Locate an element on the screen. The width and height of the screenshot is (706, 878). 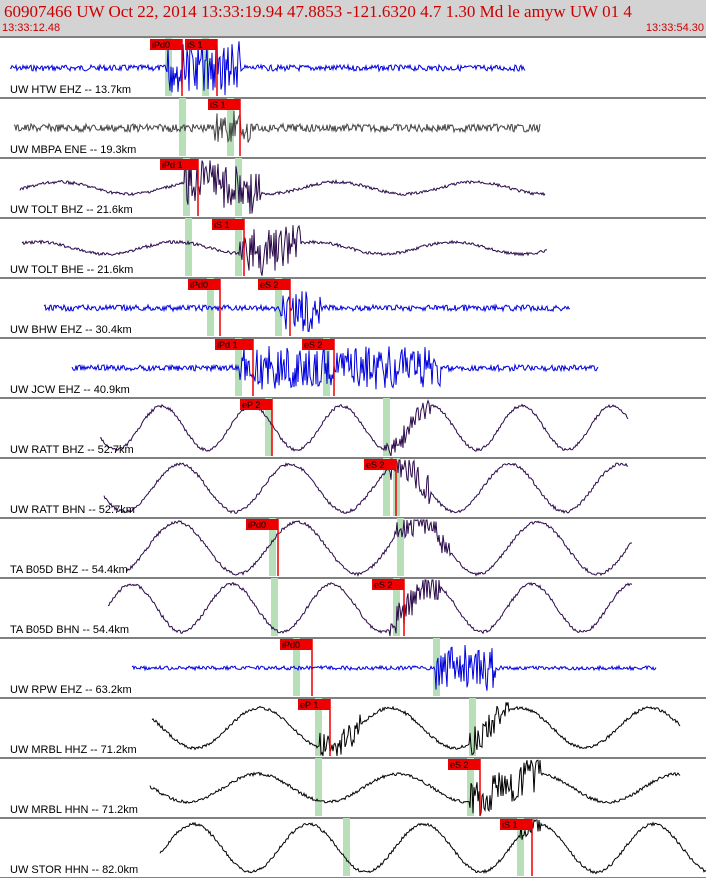
trace-label: UW RATT BHZ -- 52.7km is located at coordinates (72, 450).